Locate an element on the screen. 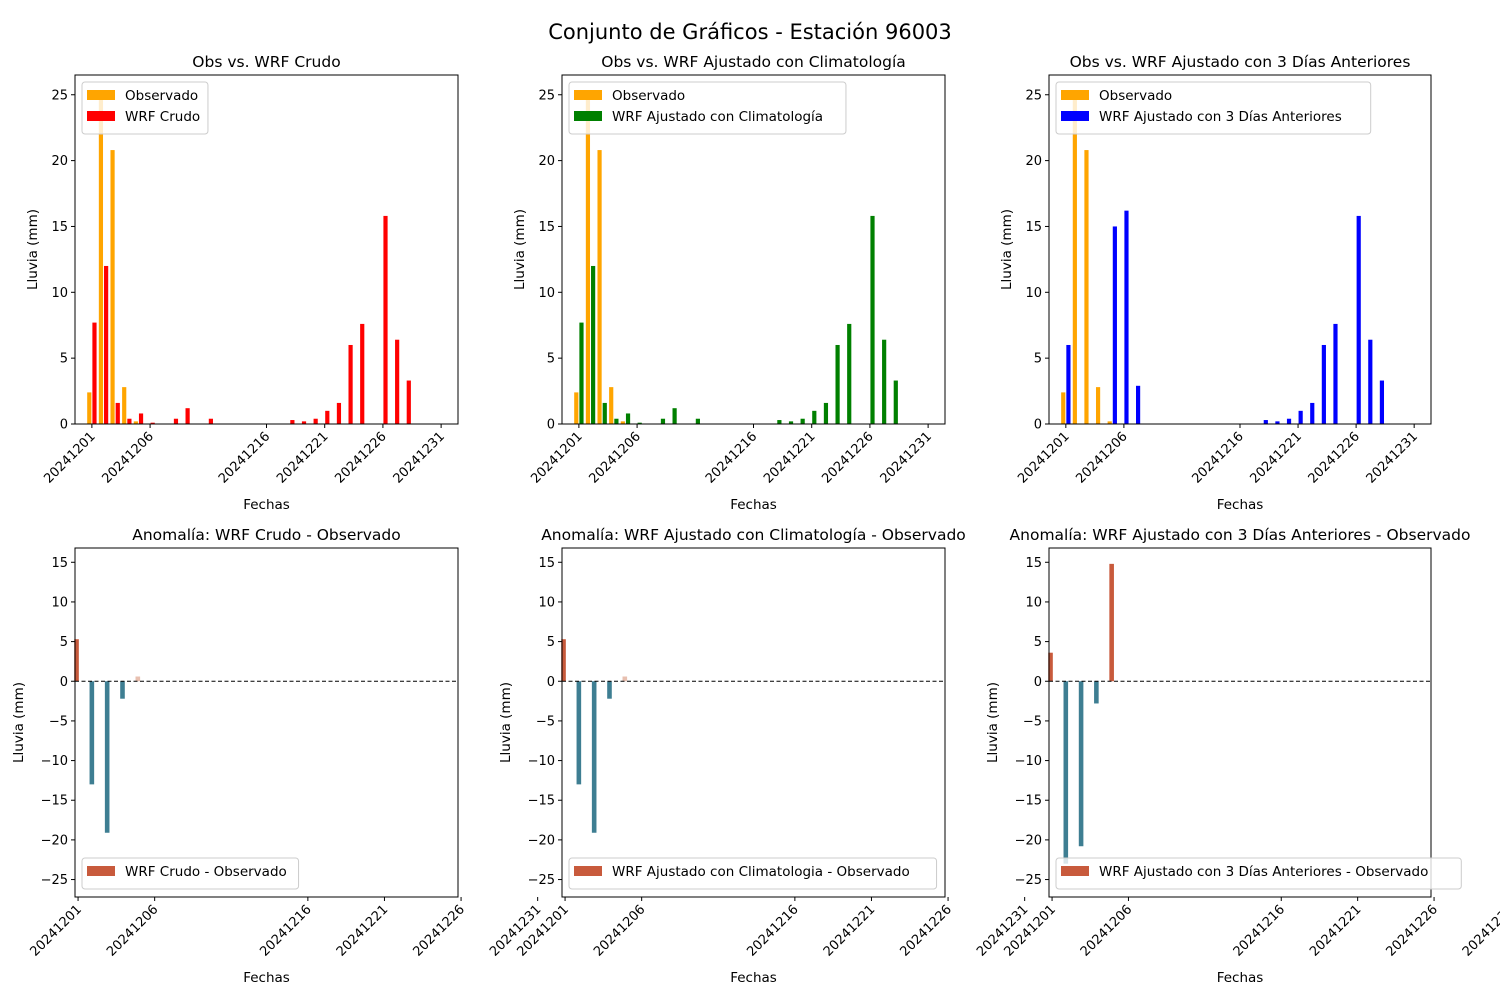 The height and width of the screenshot is (1000, 1500). legend-box is located at coordinates (707, 108).